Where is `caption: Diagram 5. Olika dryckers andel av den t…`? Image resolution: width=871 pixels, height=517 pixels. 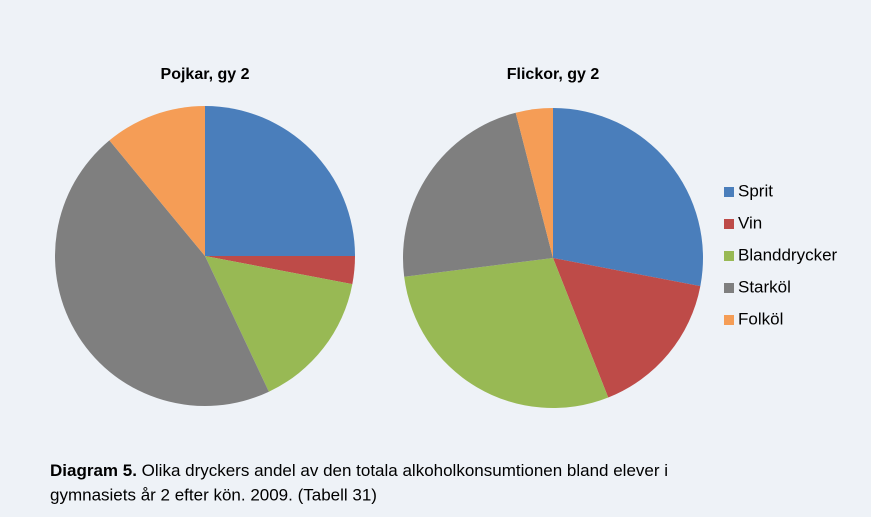 caption: Diagram 5. Olika dryckers andel av den t… is located at coordinates (359, 470).